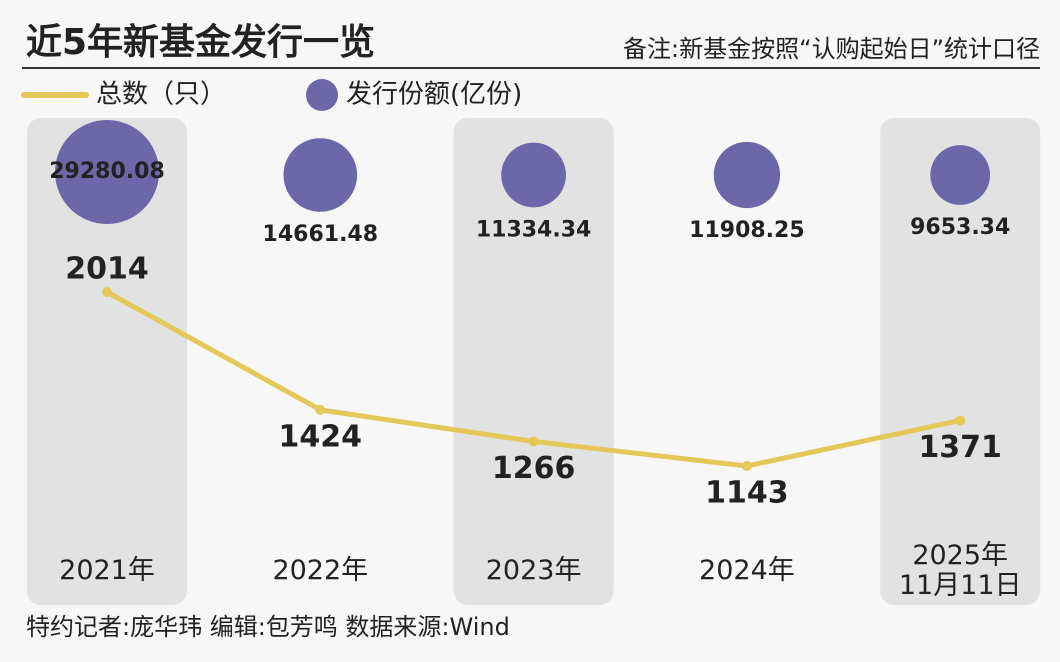 The height and width of the screenshot is (662, 1060). I want to click on x-tick-label: 2025年 11月11日, so click(960, 570).